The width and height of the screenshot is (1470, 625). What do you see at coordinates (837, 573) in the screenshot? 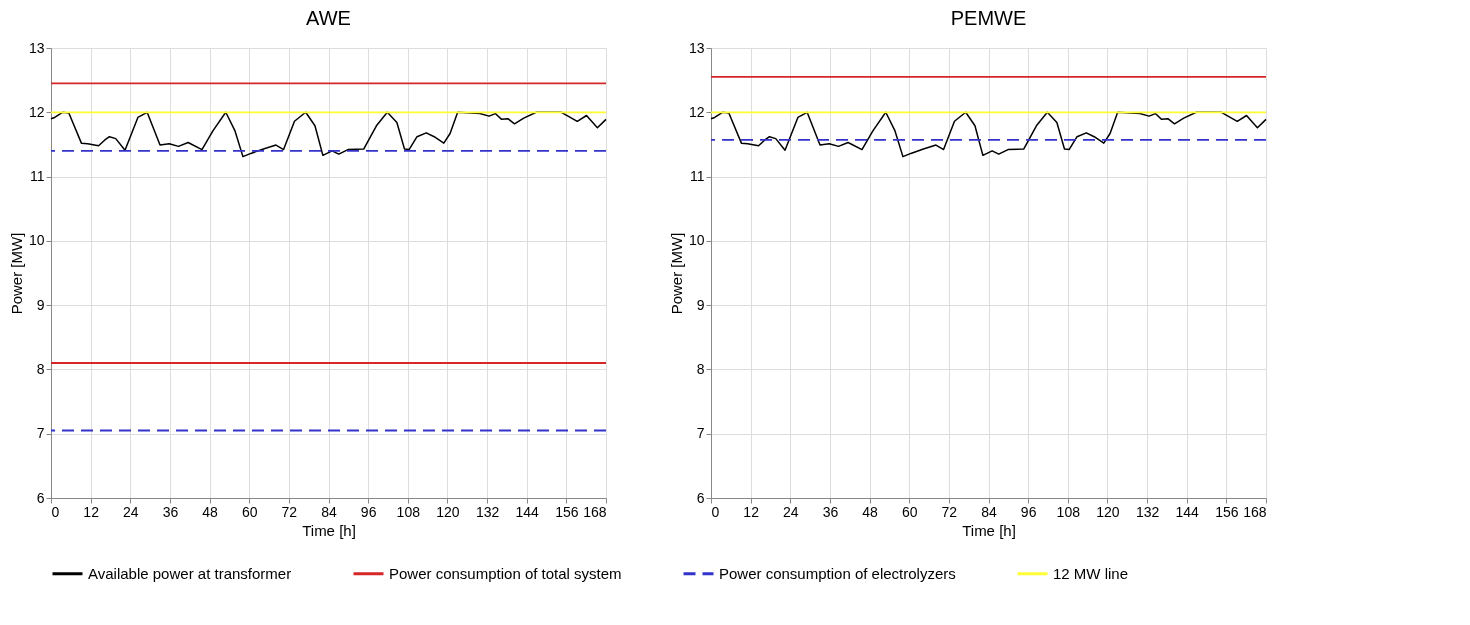
I see `legend-label: Power consumption of electrolyzers` at bounding box center [837, 573].